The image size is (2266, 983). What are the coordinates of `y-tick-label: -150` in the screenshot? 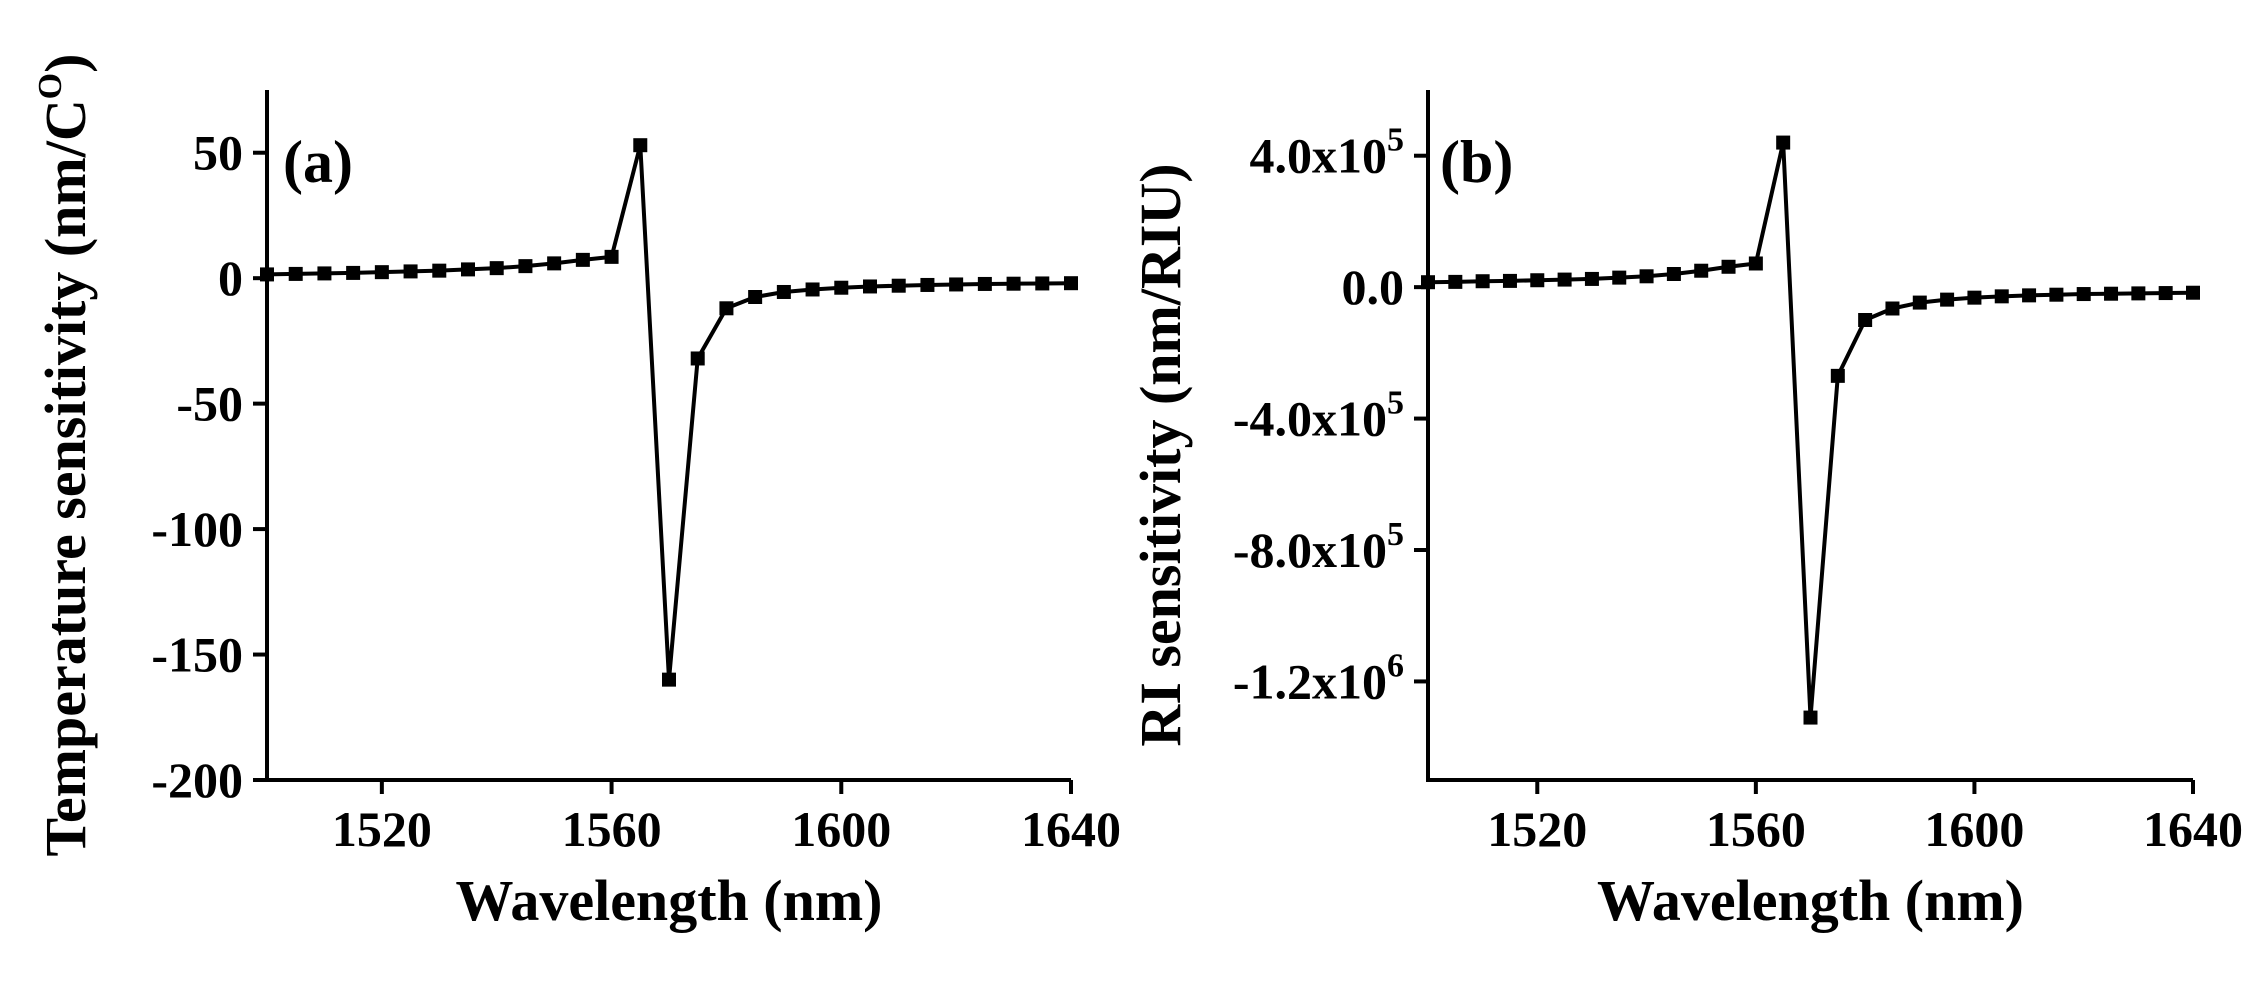 It's located at (197, 655).